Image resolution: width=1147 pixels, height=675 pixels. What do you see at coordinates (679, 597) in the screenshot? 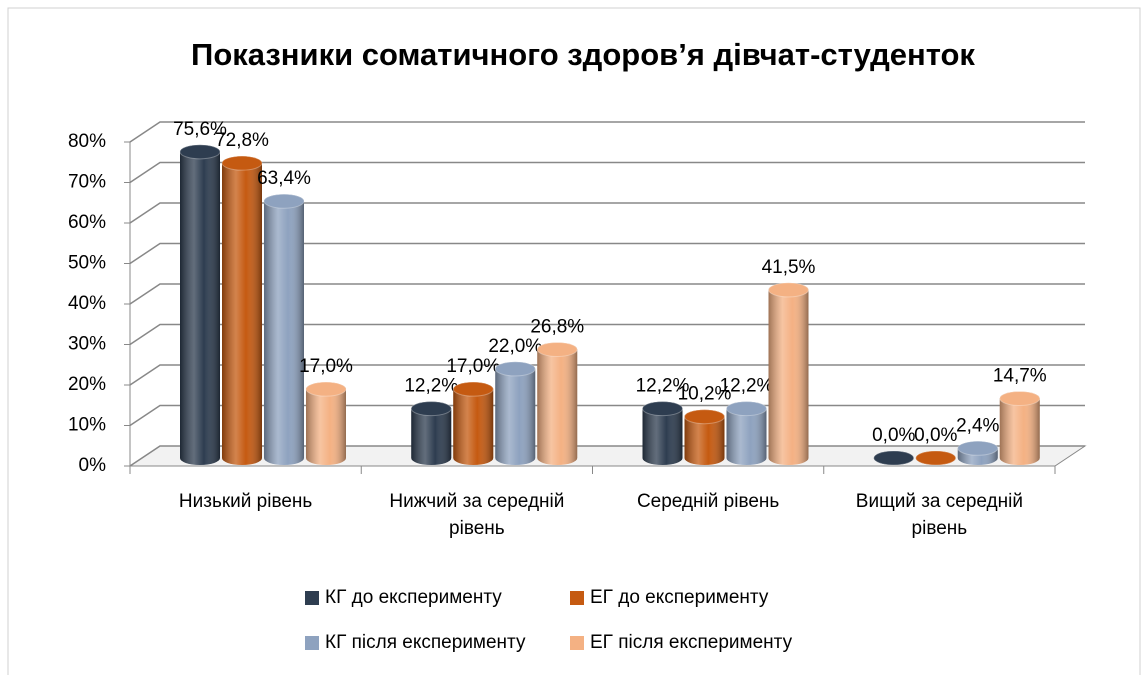
I see `legend-label: ЕГ до експерименту` at bounding box center [679, 597].